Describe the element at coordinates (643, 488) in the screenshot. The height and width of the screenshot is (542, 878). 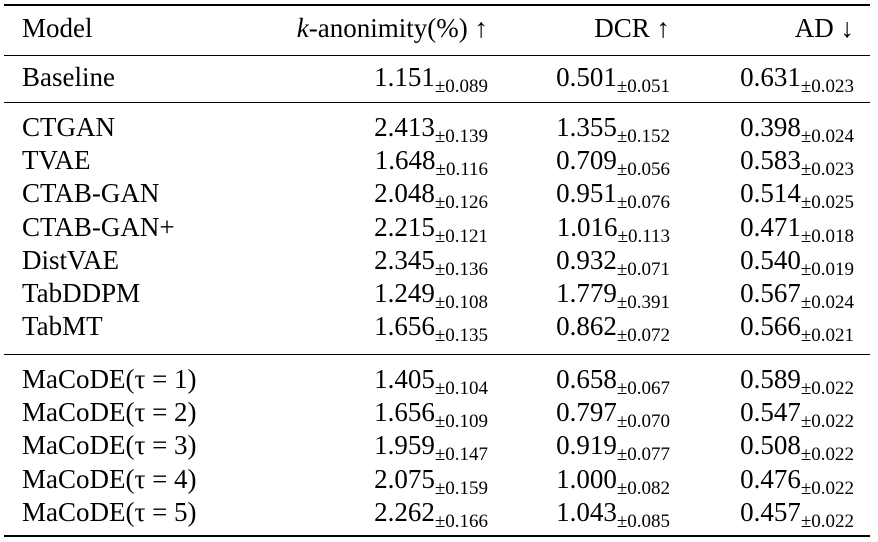
I see `dcr-std: ±0.082` at that location.